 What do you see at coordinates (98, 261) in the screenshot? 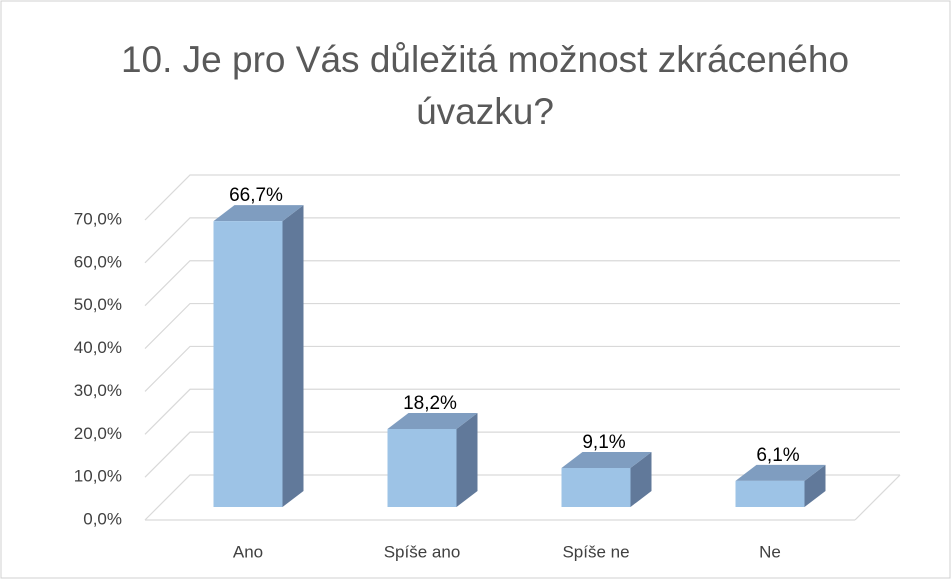
I see `y-tick-label: 60,0%` at bounding box center [98, 261].